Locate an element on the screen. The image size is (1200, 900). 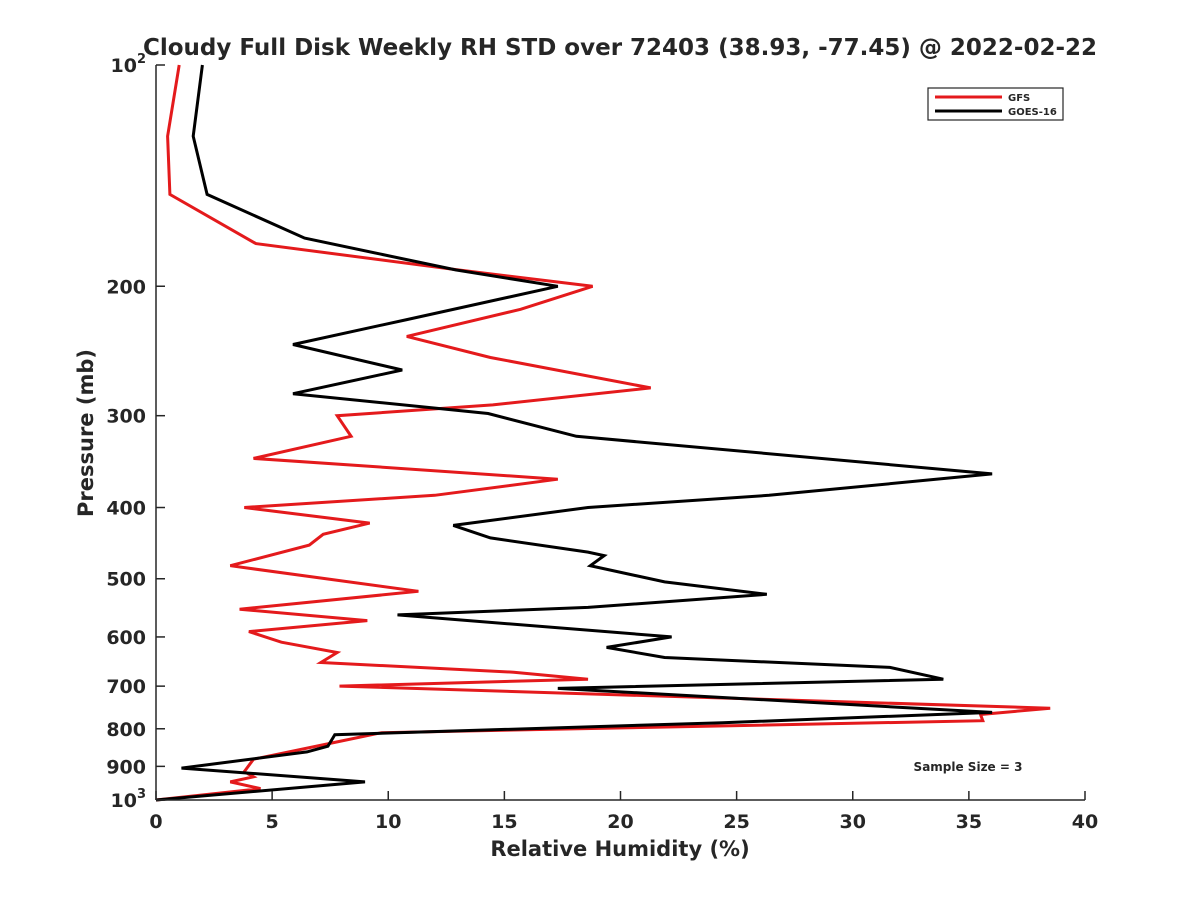
sample-size-annotation: Sample Size = 3 is located at coordinates (968, 767).